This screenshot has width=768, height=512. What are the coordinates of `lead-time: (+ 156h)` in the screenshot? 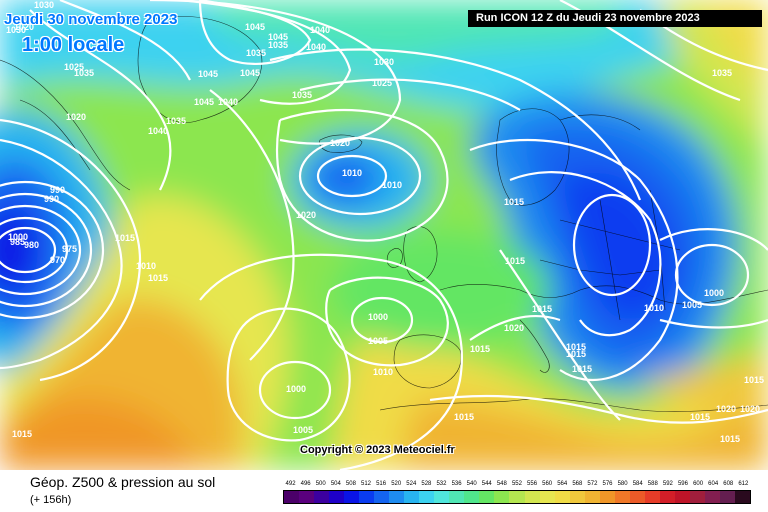 It's located at (51, 500).